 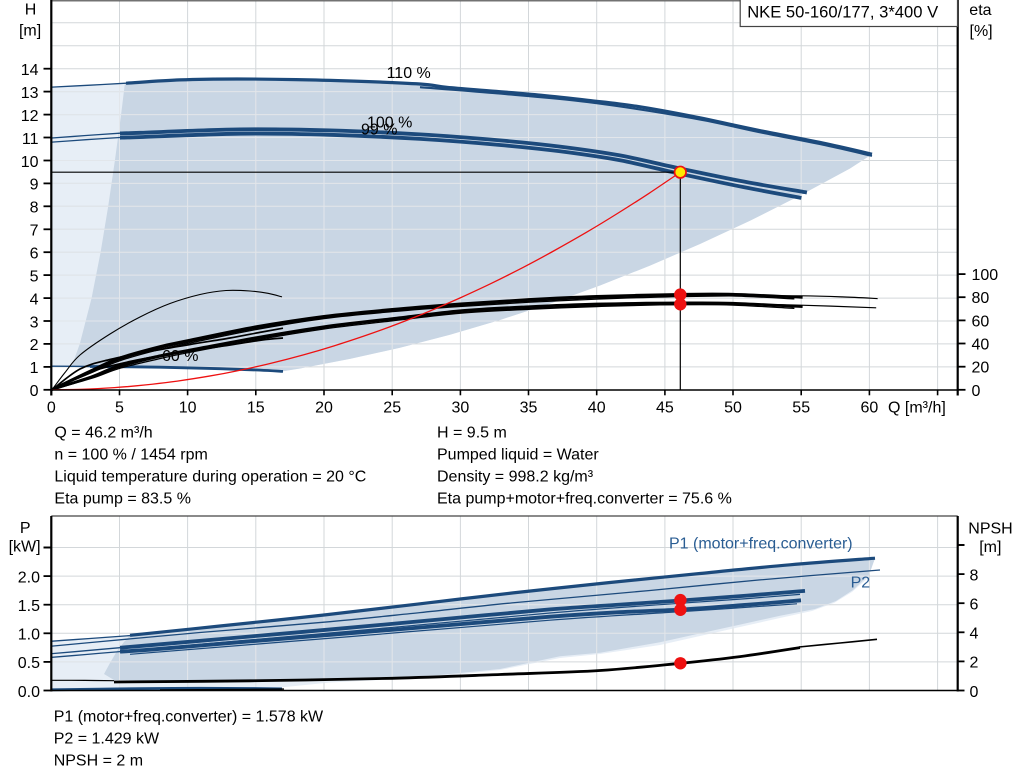 What do you see at coordinates (29, 635) in the screenshot?
I see `svg-text: 1.0` at bounding box center [29, 635].